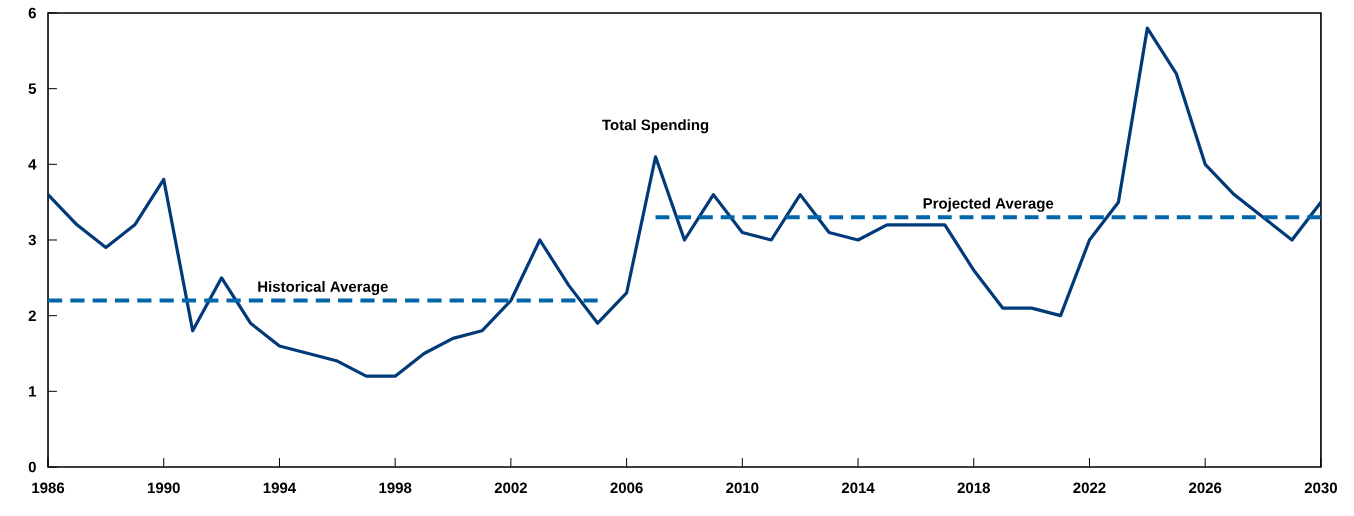 This screenshot has height=516, width=1354. What do you see at coordinates (655, 126) in the screenshot?
I see `text: Total Spending` at bounding box center [655, 126].